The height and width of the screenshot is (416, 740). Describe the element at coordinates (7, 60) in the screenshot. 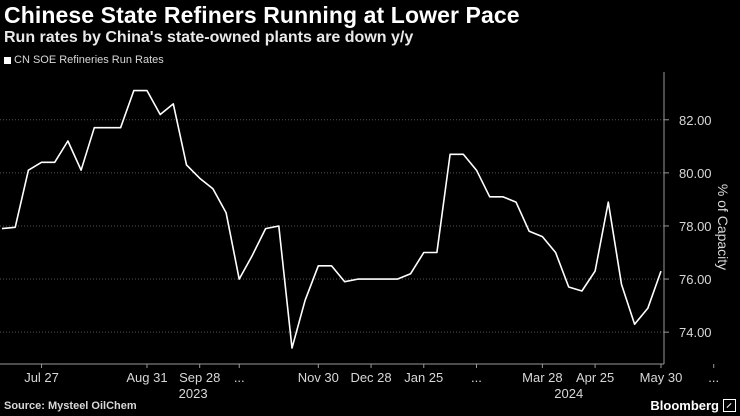

I see `legend-swatch` at that location.